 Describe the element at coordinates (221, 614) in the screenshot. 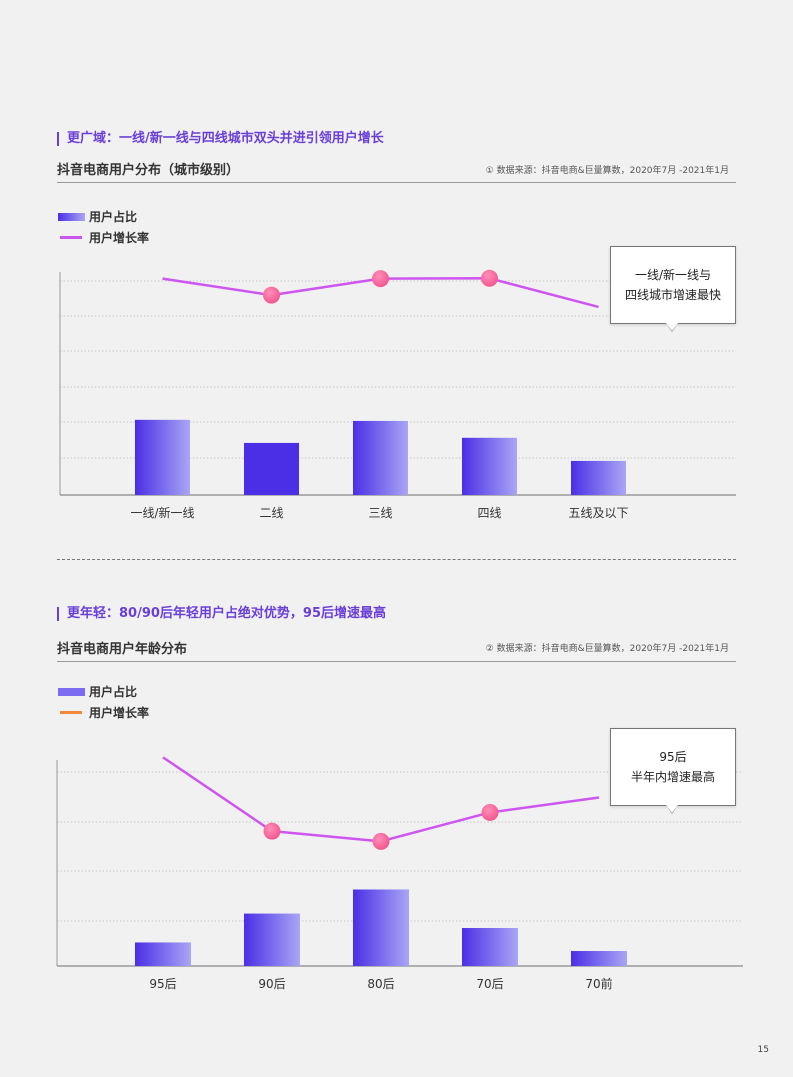

I see `section-title-age: 更年轻：80/90后年轻用户占绝对优势，95后增速最高` at that location.